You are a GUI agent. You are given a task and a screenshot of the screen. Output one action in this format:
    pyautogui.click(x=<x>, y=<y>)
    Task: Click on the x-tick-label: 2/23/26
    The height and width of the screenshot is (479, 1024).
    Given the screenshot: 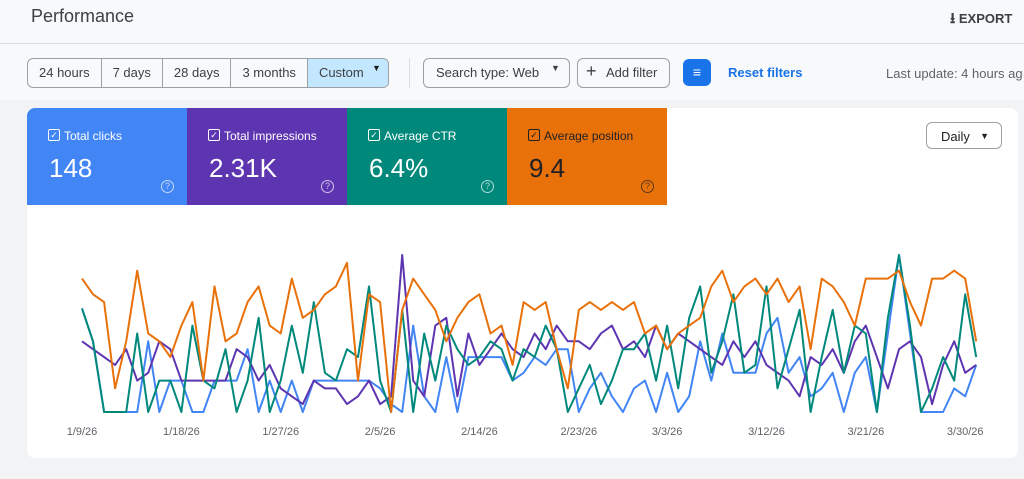 What is the action you would take?
    pyautogui.click(x=578, y=432)
    